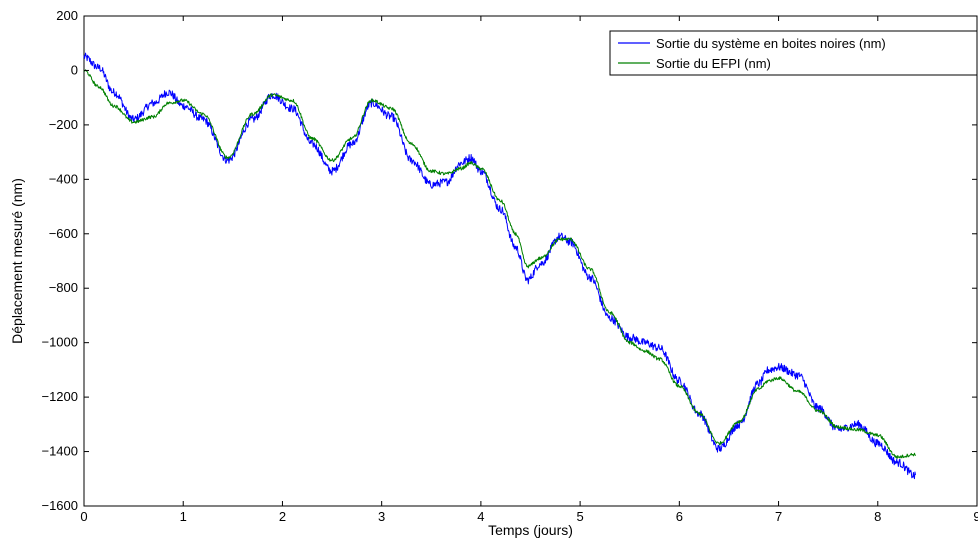  What do you see at coordinates (63, 124) in the screenshot?
I see `y-tick-label: −200` at bounding box center [63, 124].